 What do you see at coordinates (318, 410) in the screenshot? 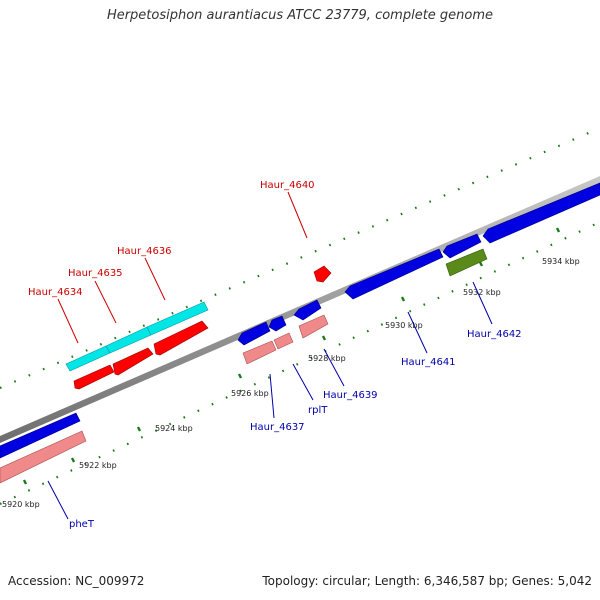
I see `label-rplt: rplT` at bounding box center [318, 410].